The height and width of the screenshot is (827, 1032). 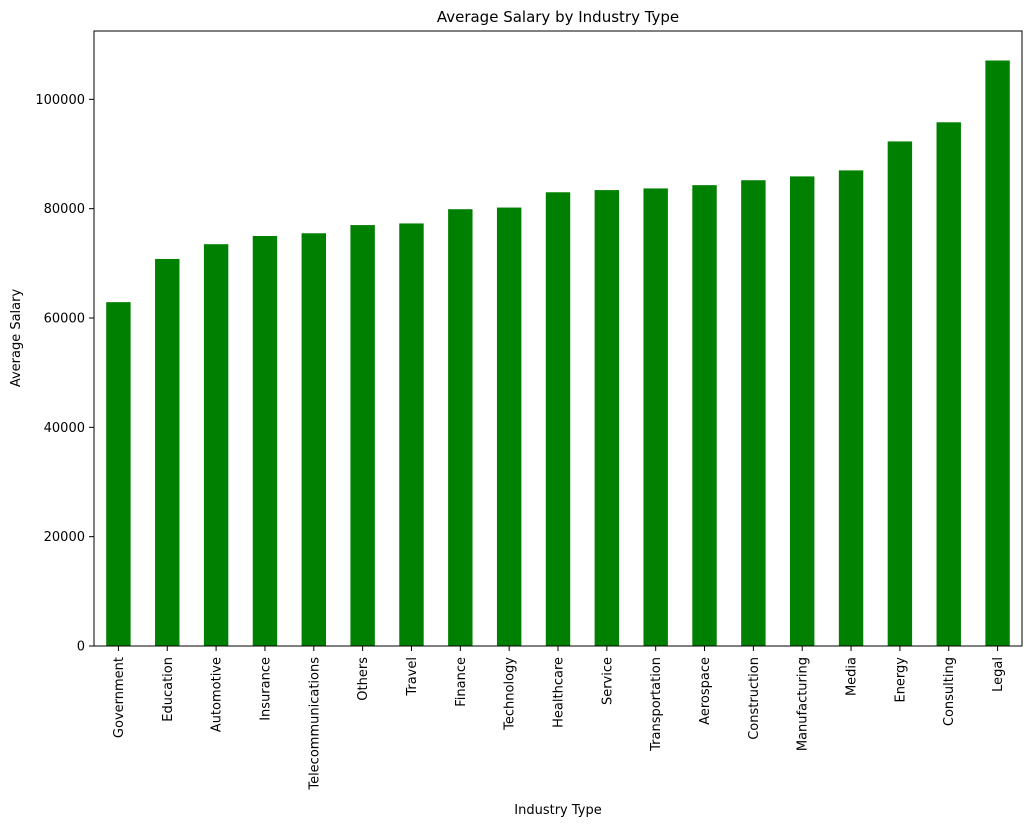 I want to click on y-tick-label: 20000, so click(x=64, y=537).